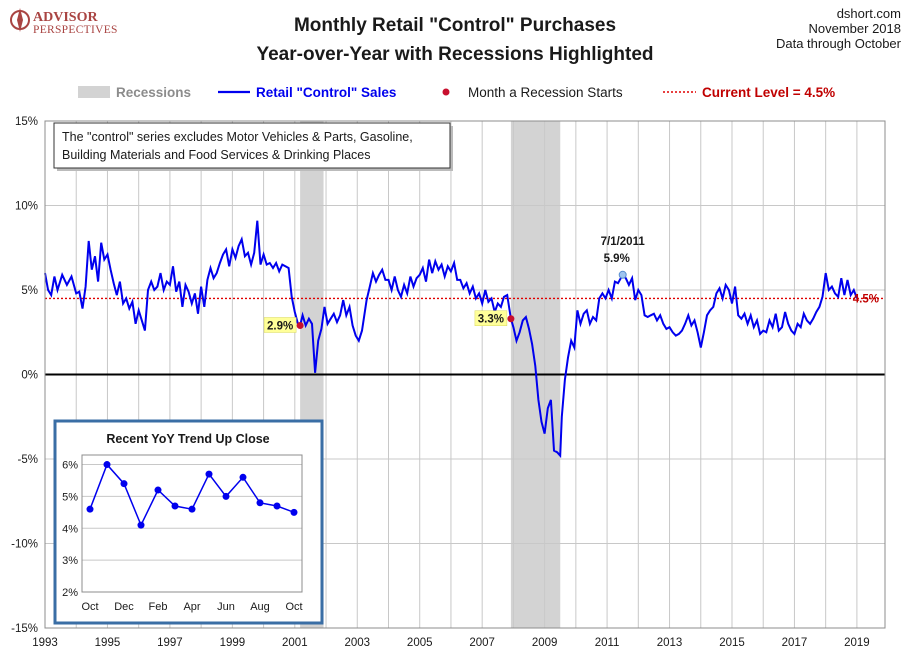 This screenshot has width=910, height=661. Describe the element at coordinates (192, 495) in the screenshot. I see `inset-points` at that location.